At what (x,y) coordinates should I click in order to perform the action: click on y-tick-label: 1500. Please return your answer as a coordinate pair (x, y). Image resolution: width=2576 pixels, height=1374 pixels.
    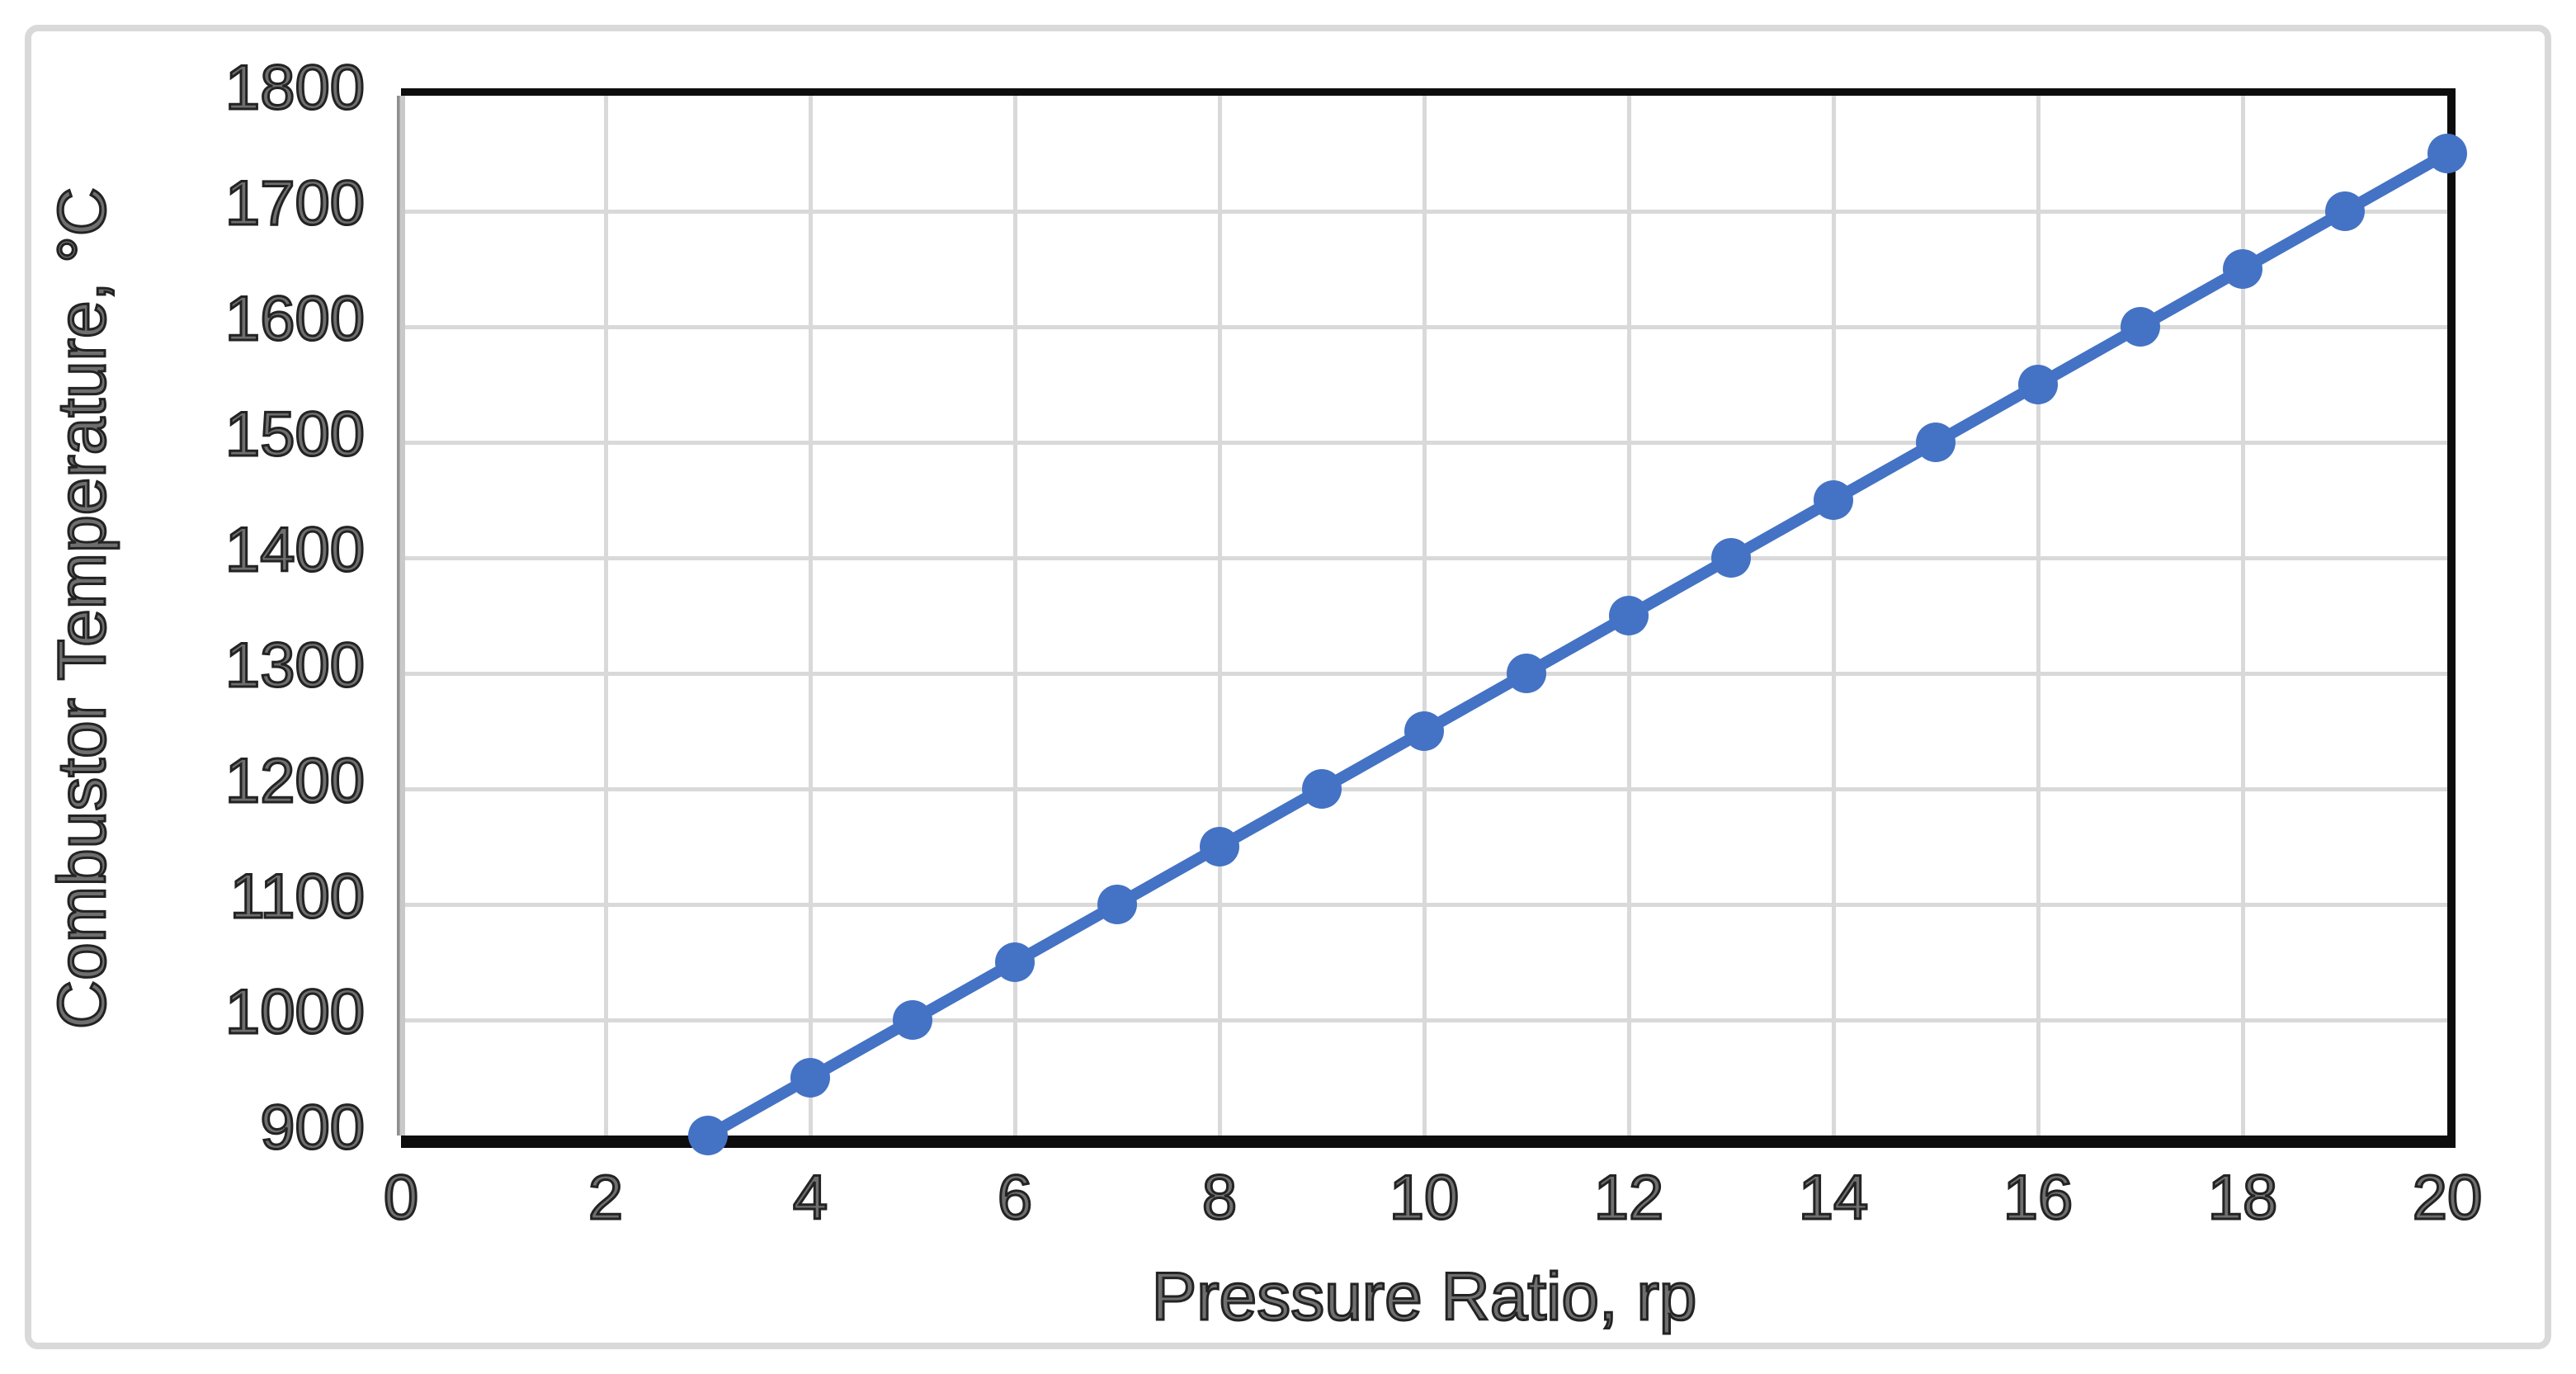
    Looking at the image, I should click on (295, 434).